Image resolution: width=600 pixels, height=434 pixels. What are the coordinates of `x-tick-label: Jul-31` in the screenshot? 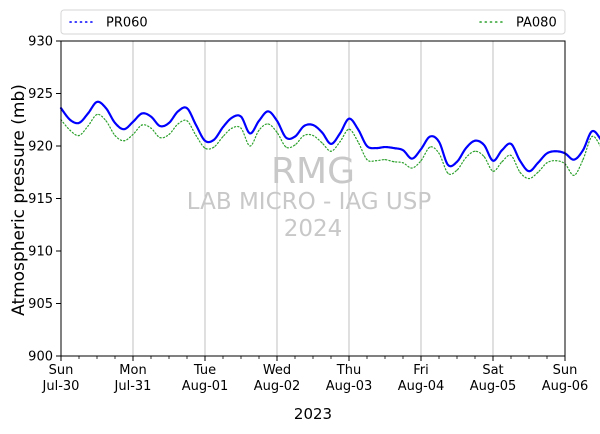 It's located at (133, 386).